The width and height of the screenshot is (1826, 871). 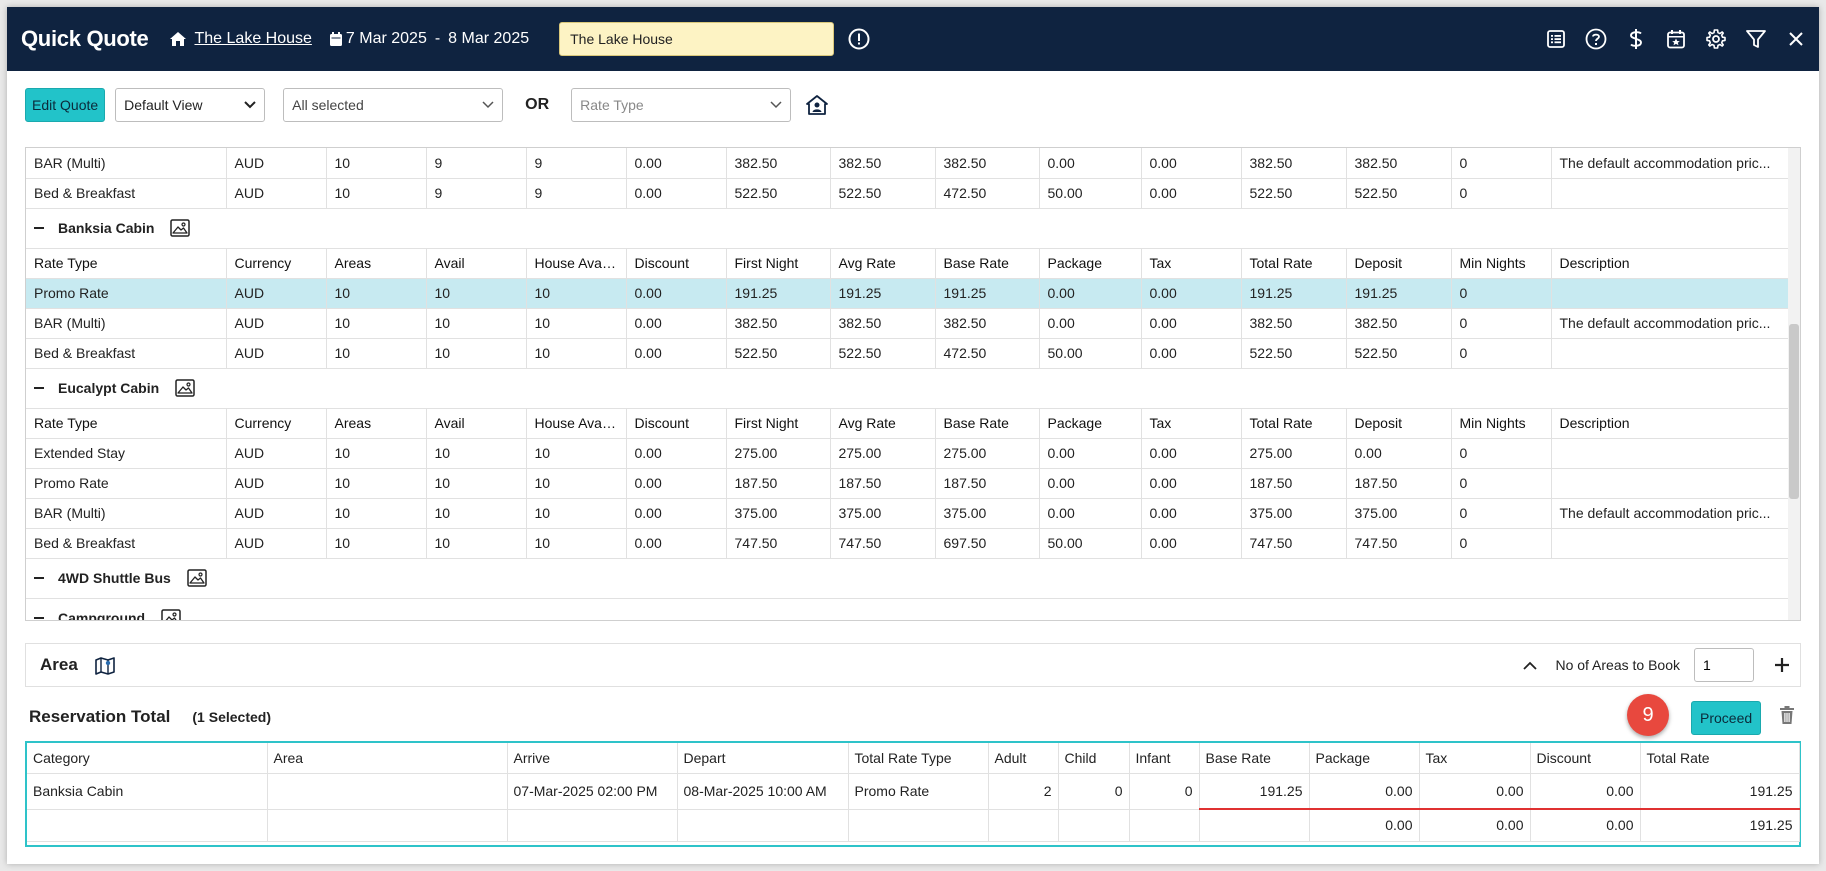 I want to click on category-row: Eucalypt Cabin, so click(x=908, y=388).